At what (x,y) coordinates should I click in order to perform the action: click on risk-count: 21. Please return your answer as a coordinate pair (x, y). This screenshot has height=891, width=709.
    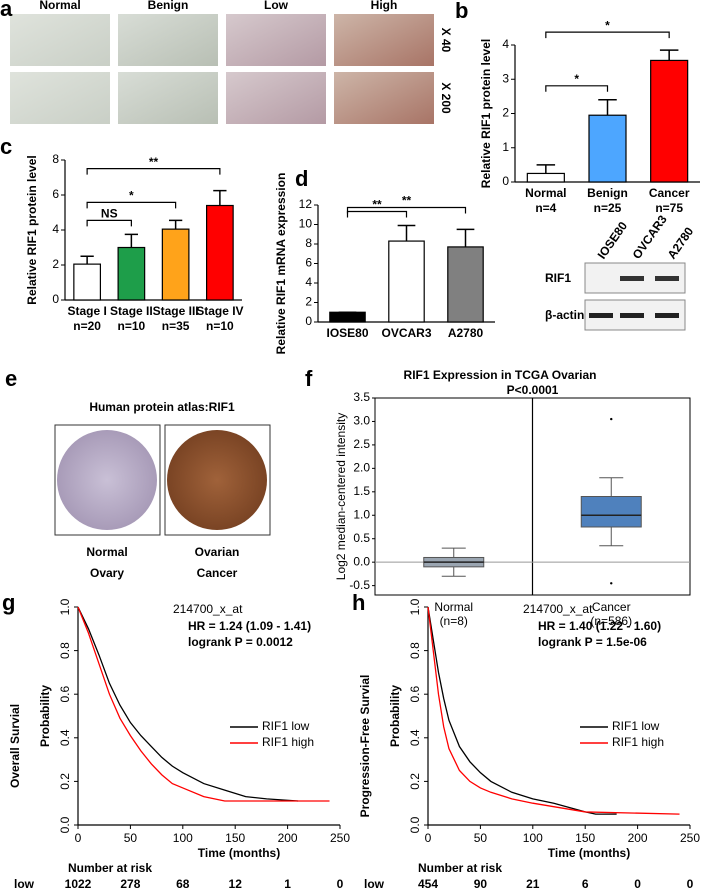
    Looking at the image, I should click on (533, 884).